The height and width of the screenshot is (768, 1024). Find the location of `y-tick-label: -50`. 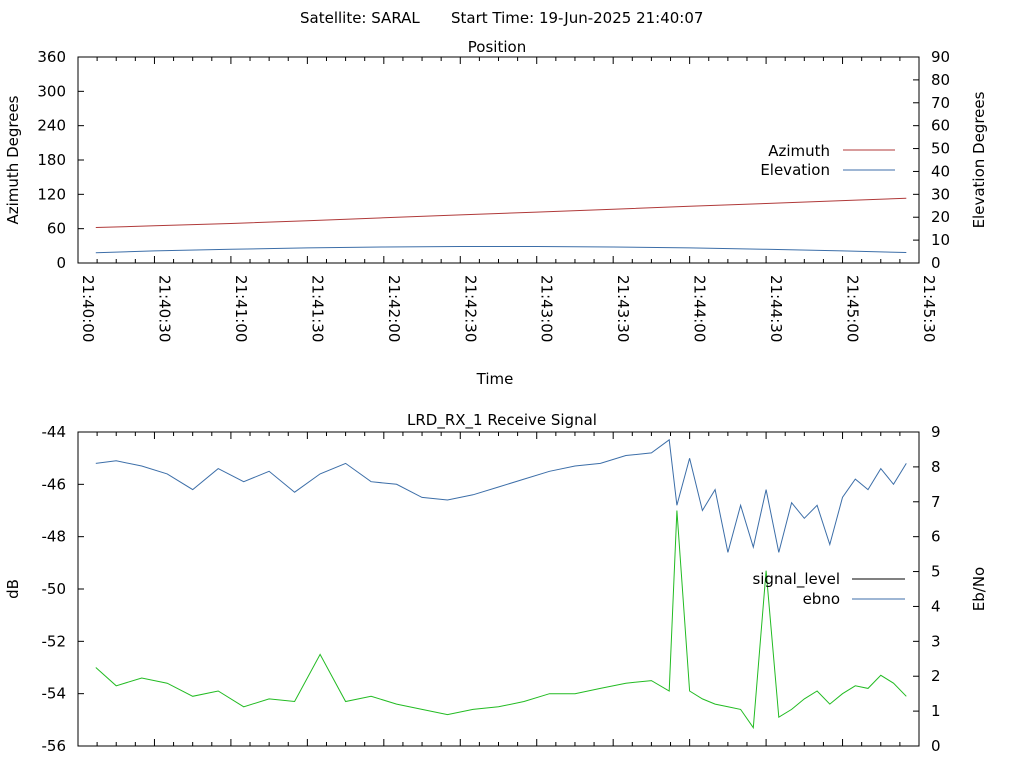

y-tick-label: -50 is located at coordinates (54, 589).